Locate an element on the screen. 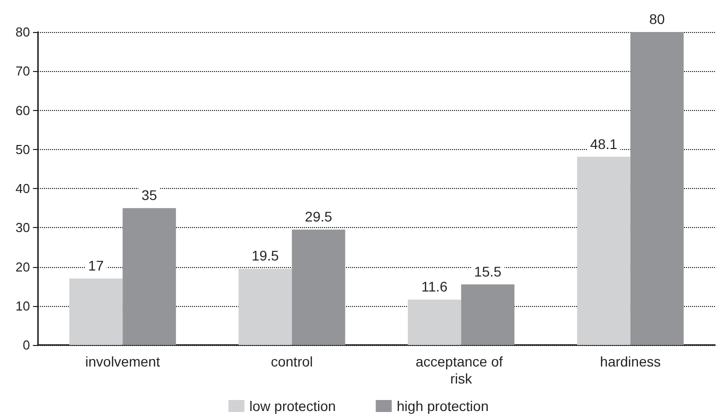 The image size is (717, 418). x-tick-label: acceptance of risk is located at coordinates (461, 370).